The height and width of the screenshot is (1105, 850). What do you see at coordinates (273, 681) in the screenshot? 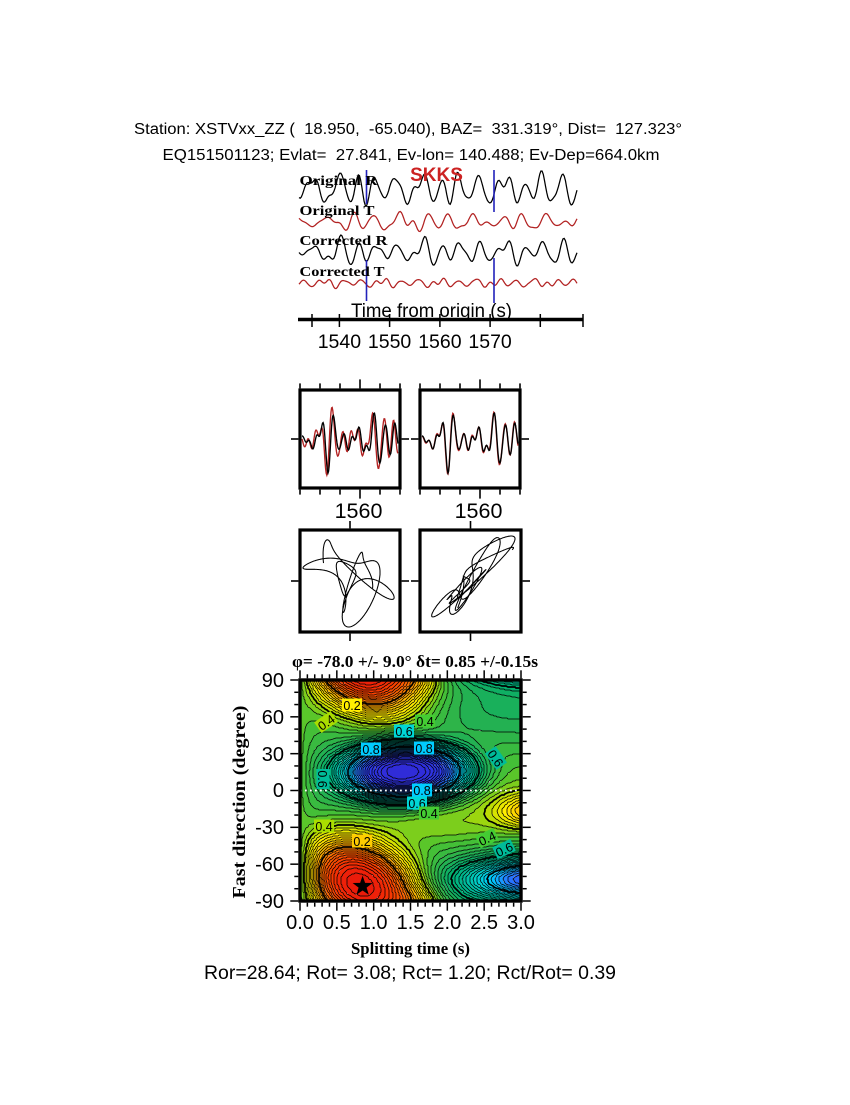
I see `svg-text: 90` at bounding box center [273, 681].